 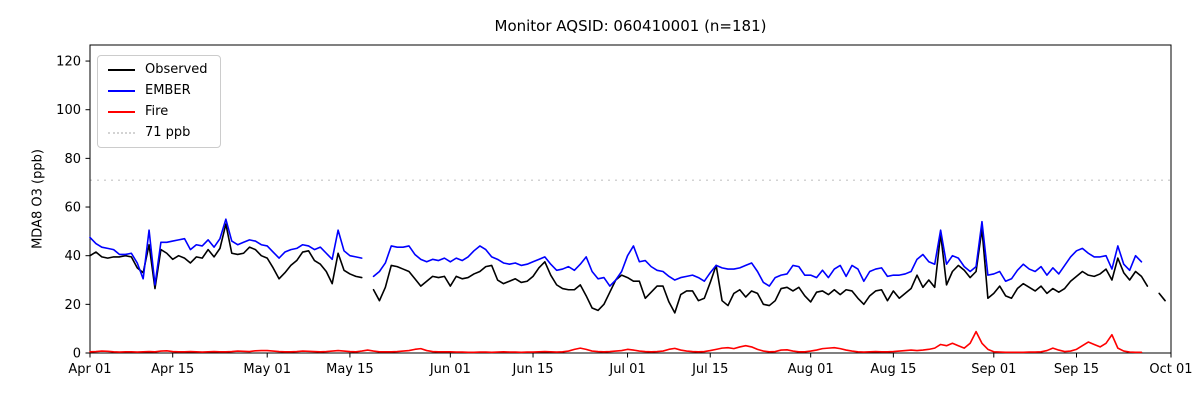 I want to click on legend-label: Fire, so click(x=157, y=111).